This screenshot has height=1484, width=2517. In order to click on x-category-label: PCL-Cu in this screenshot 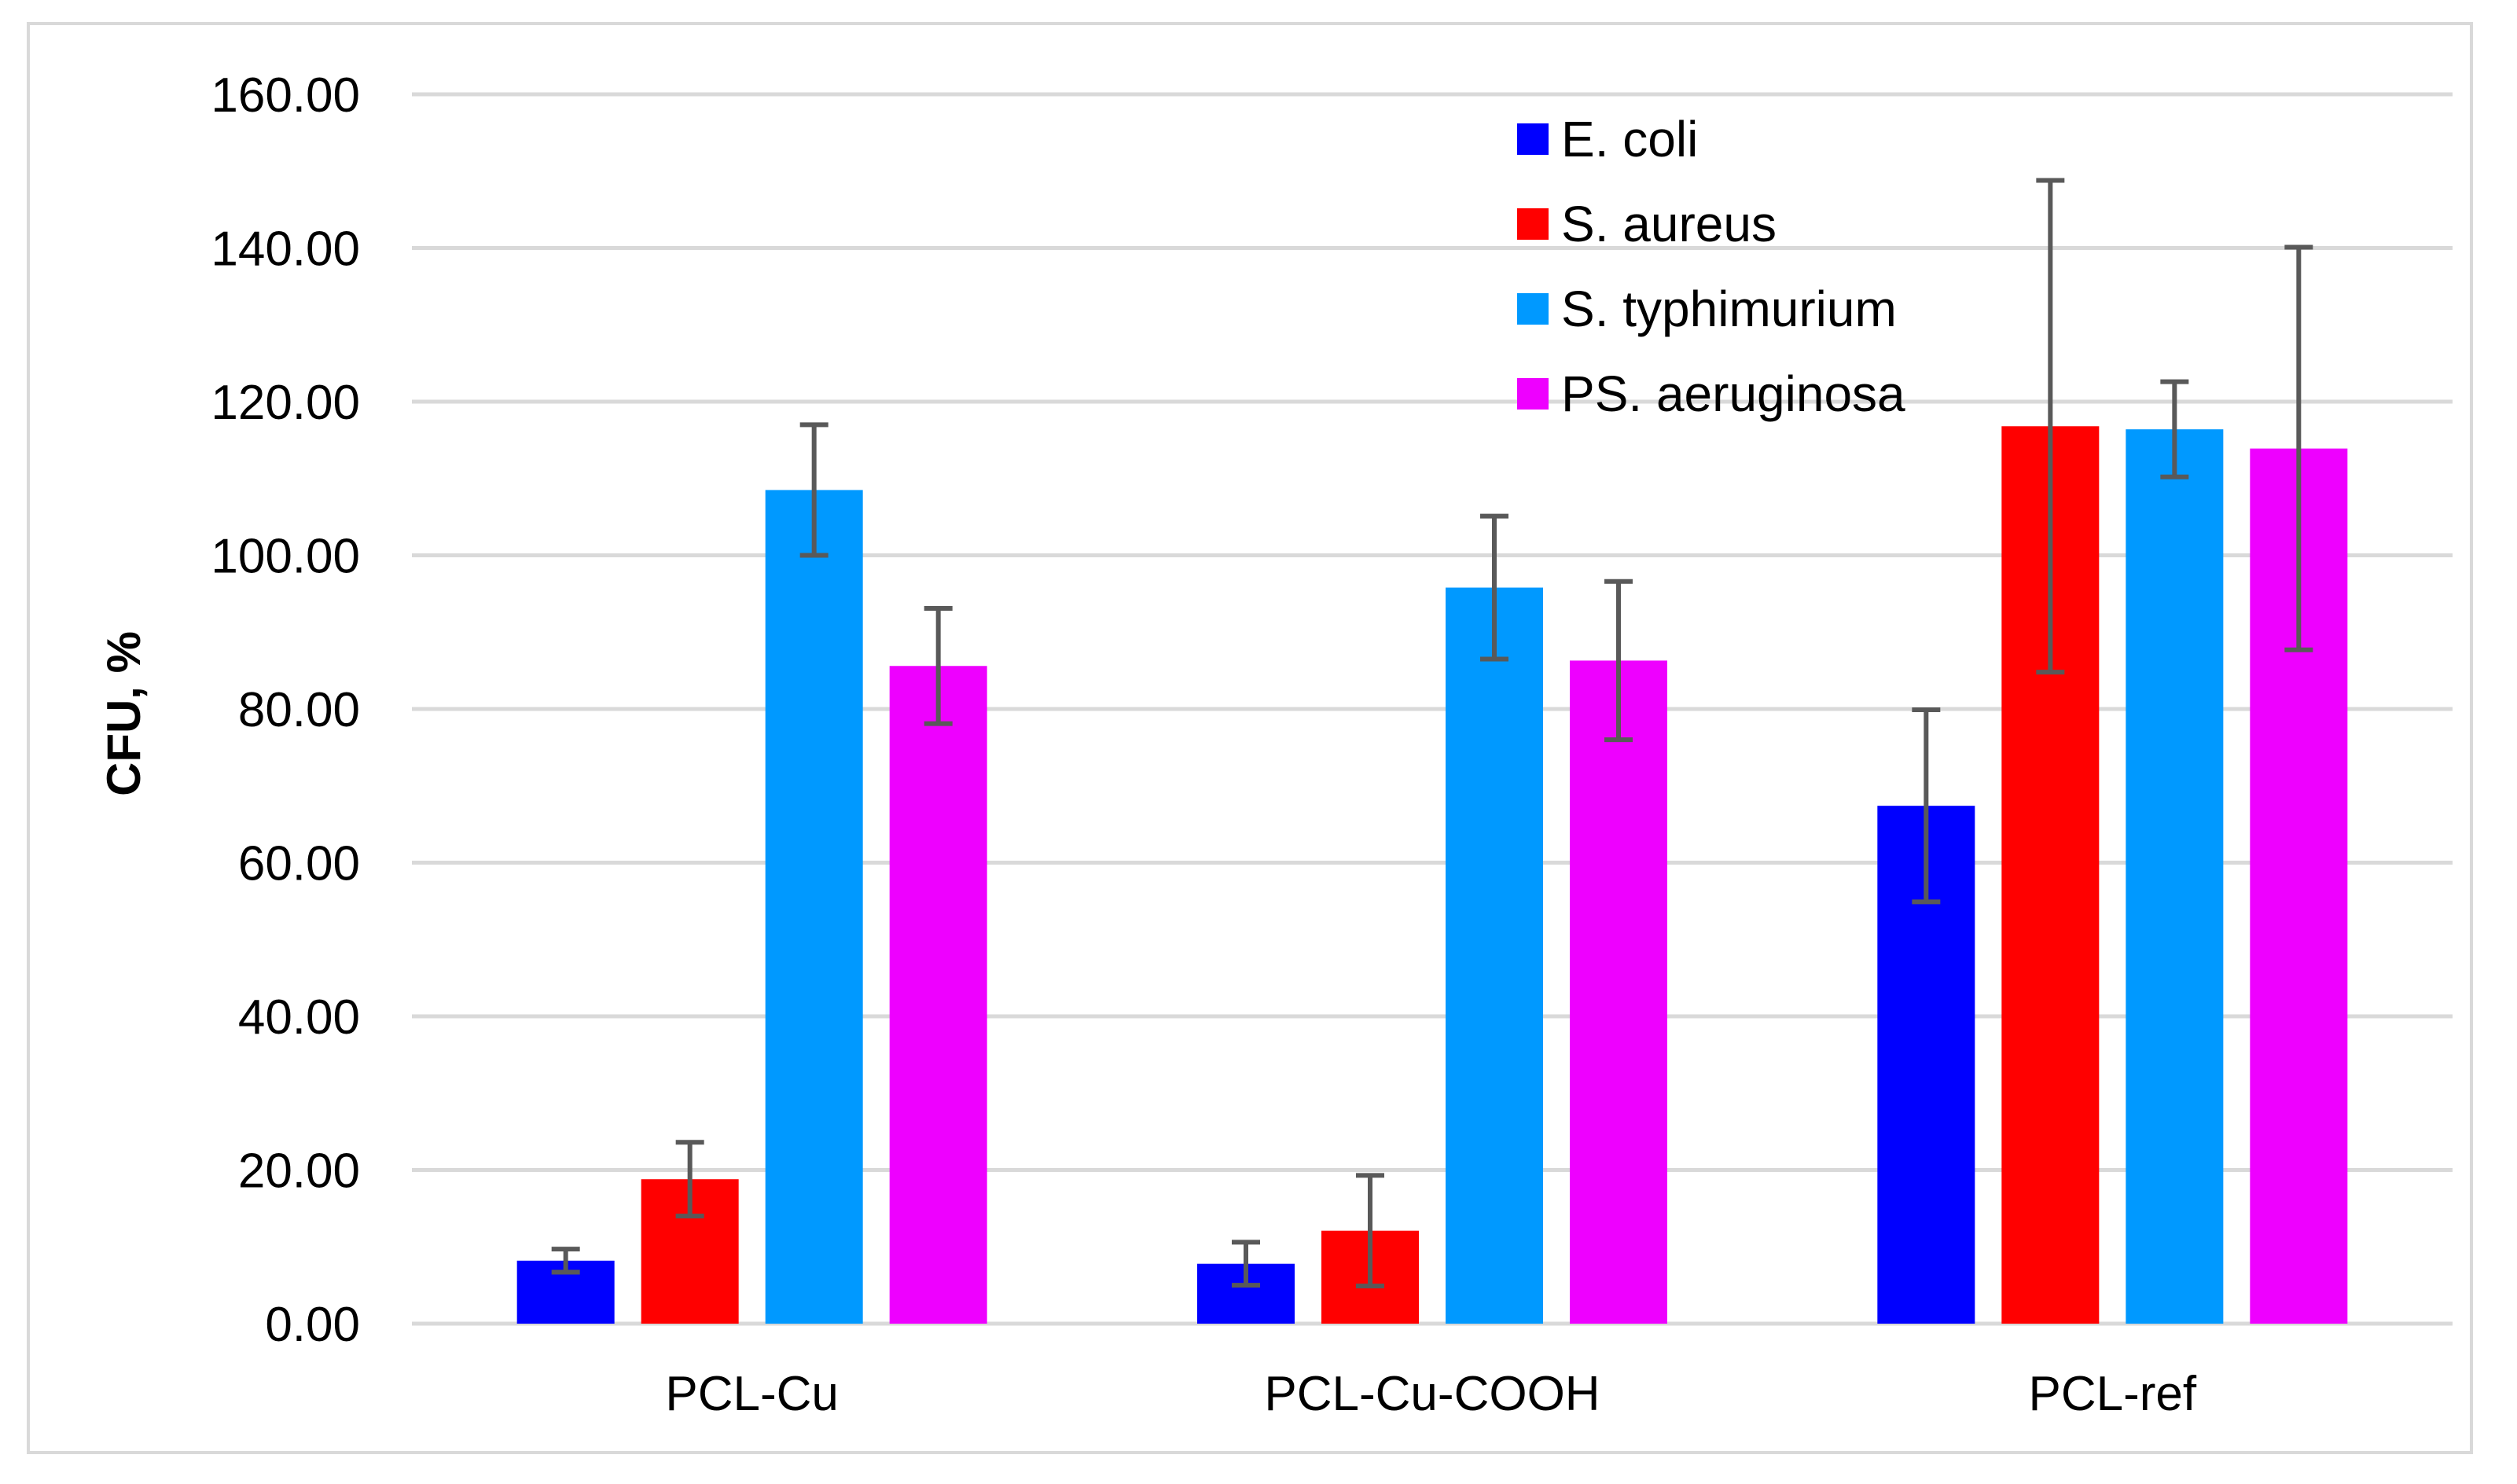, I will do `click(752, 1394)`.